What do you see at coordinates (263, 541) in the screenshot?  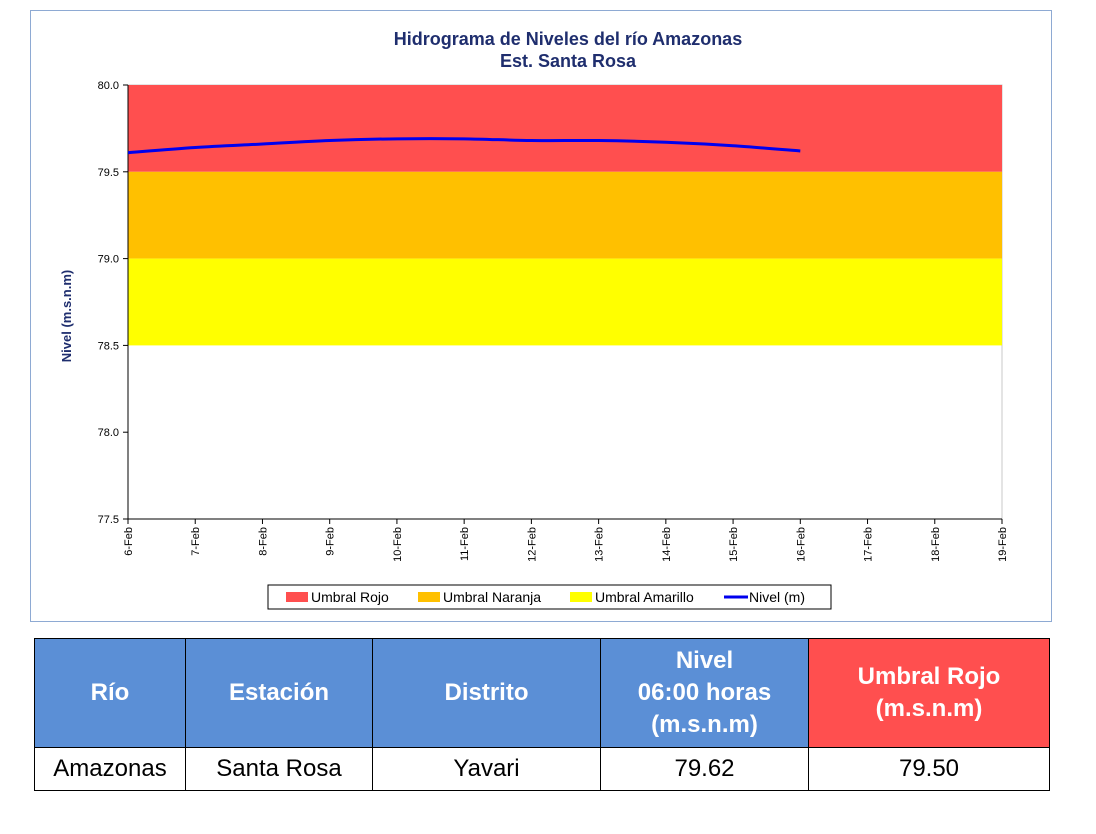 I see `x-tick-label: 8-Feb` at bounding box center [263, 541].